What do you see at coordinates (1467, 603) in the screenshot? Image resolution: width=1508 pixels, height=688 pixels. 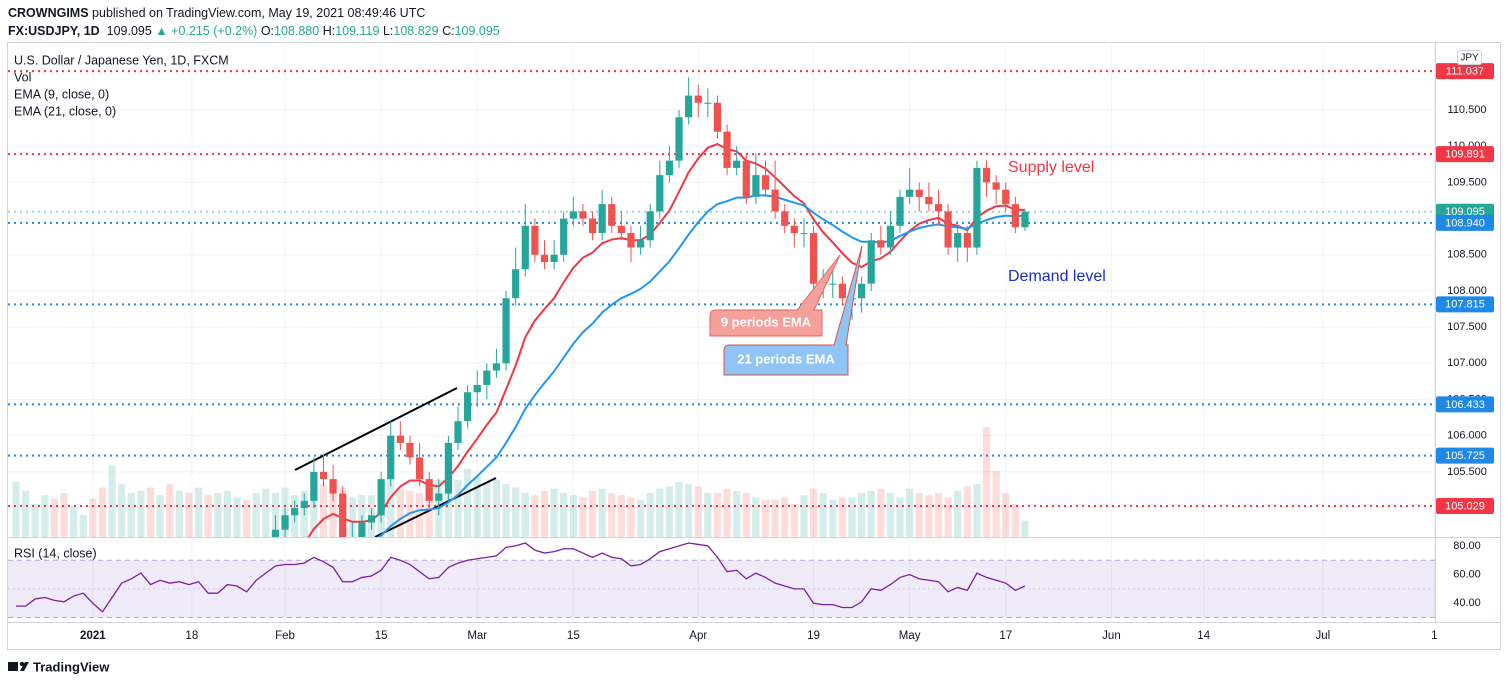 I see `rsi-tick-label: 40.00` at bounding box center [1467, 603].